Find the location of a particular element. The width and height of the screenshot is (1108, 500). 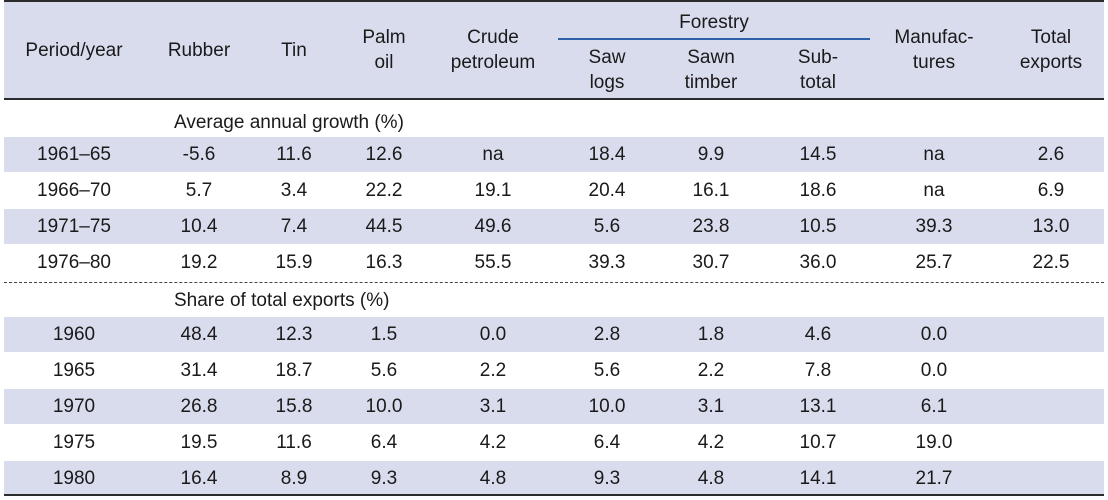

cell-rubber: 26.8 is located at coordinates (199, 406).